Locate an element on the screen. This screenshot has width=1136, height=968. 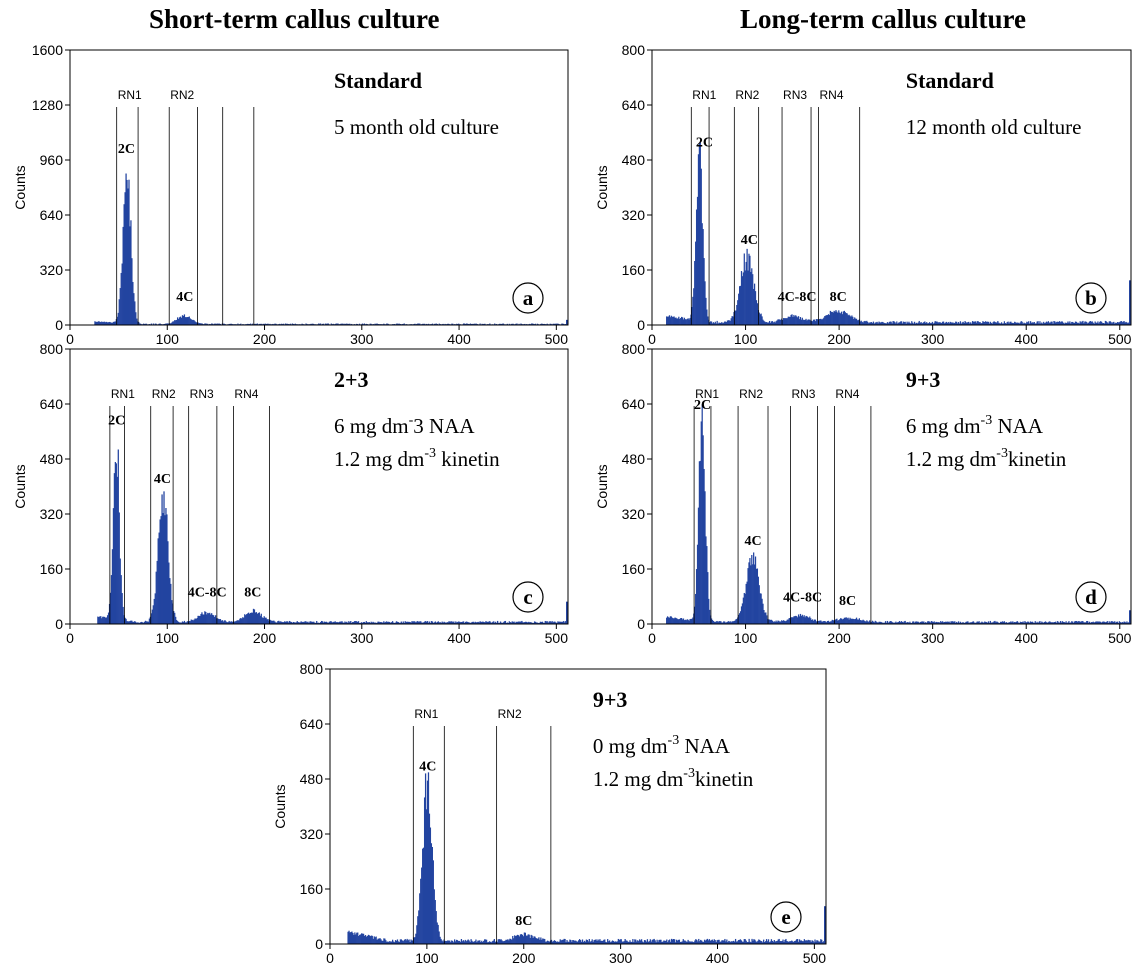
y-tick-label: 640 is located at coordinates (634, 404).